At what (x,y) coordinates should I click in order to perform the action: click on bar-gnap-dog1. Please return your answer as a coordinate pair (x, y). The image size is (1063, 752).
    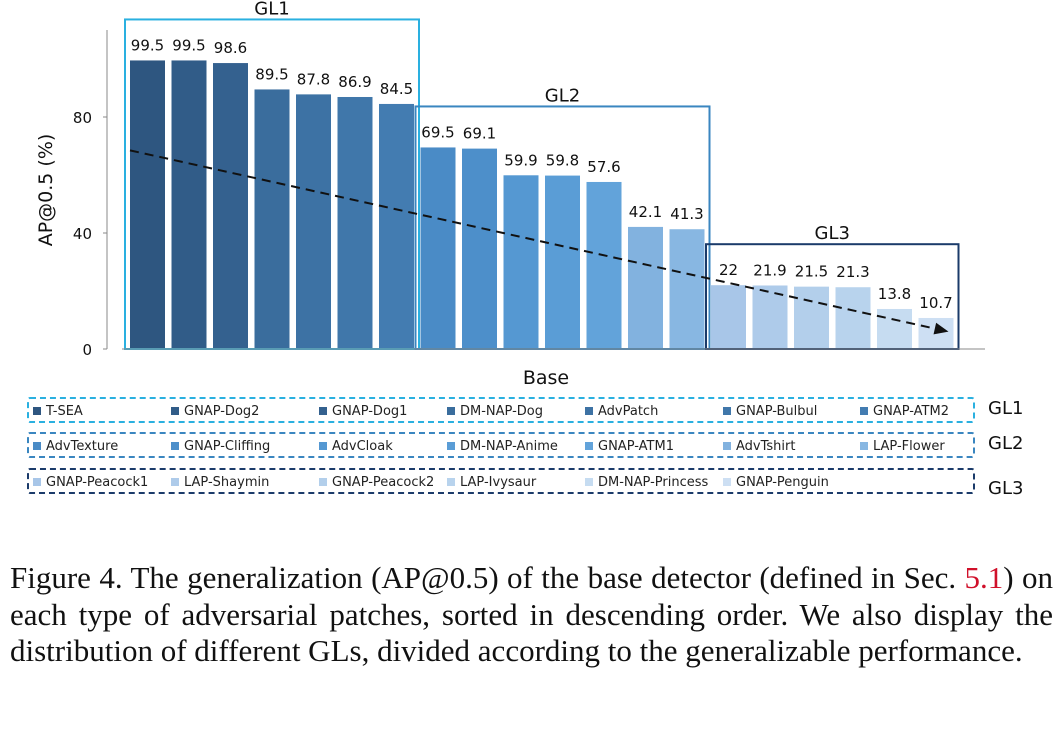
    Looking at the image, I should click on (230, 206).